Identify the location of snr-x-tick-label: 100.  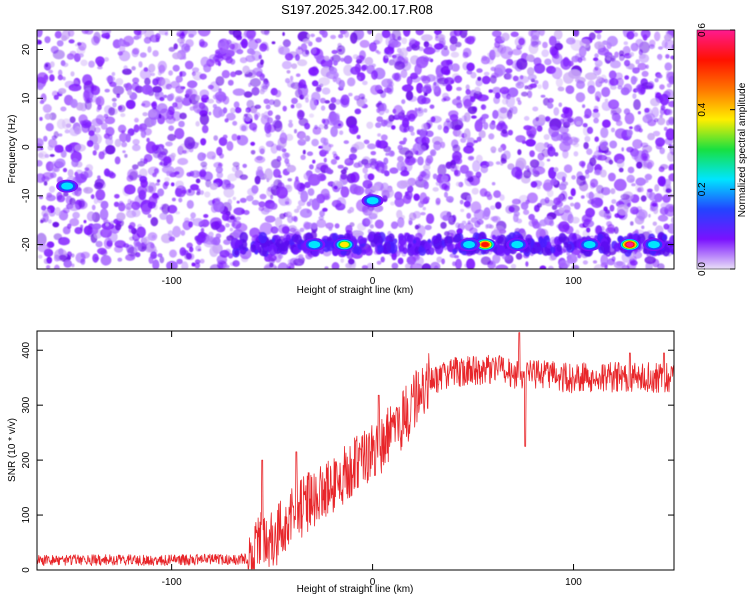
(573, 582).